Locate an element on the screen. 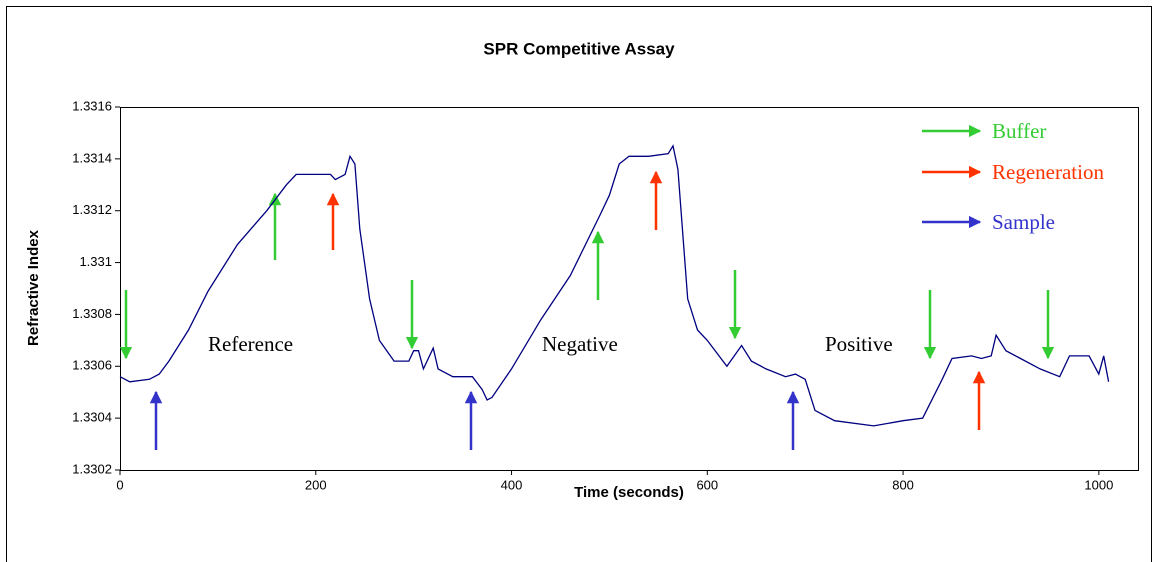 This screenshot has height=562, width=1158. y-tick-label: 1.3306 is located at coordinates (92, 365).